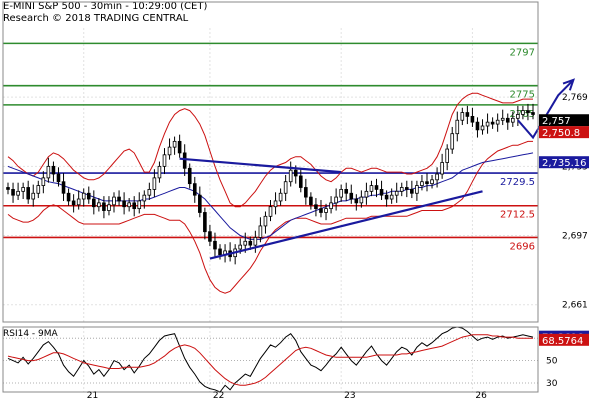 The image size is (590, 400). Describe the element at coordinates (522, 246) in the screenshot. I see `level-label: 2696` at that location.